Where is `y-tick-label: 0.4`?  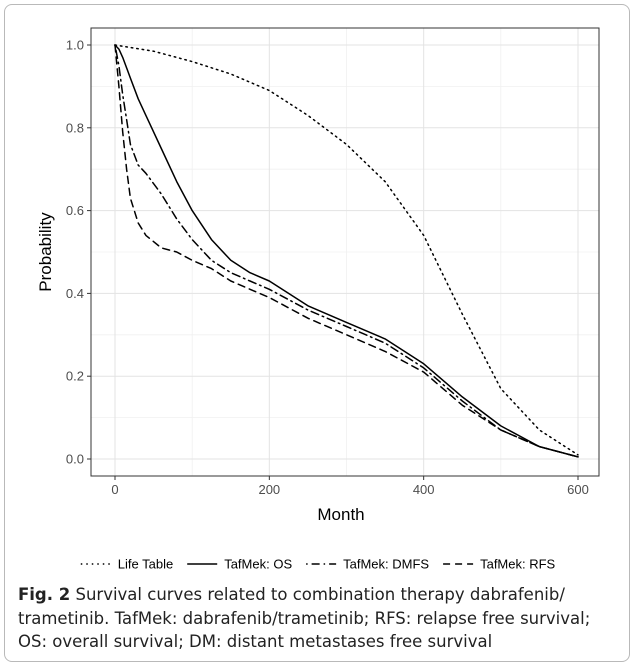 y-tick-label: 0.4 is located at coordinates (75, 293).